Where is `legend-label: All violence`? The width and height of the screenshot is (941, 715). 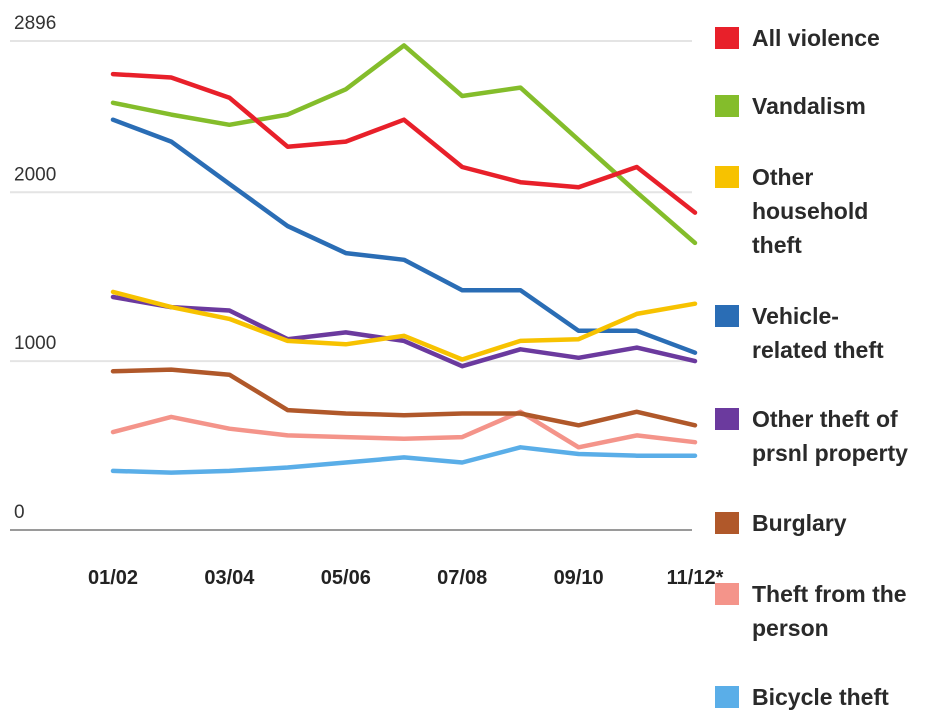
legend-label: All violence is located at coordinates (816, 38).